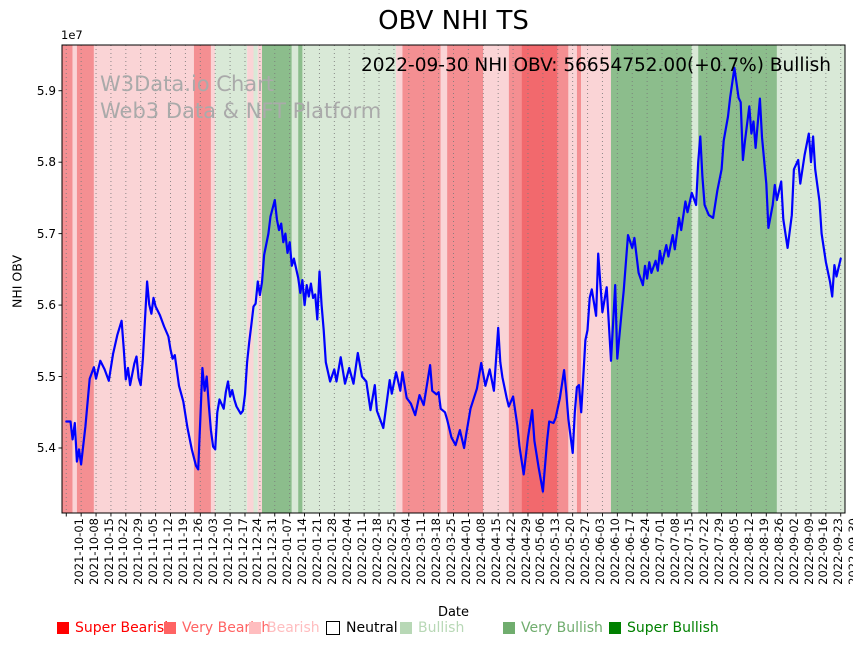  What do you see at coordinates (63, 628) in the screenshot?
I see `legend-swatch-super_bearish` at bounding box center [63, 628].